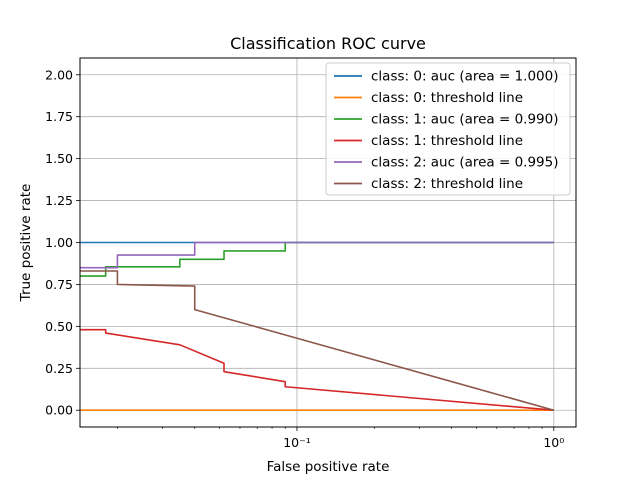 This screenshot has height=480, width=640. Describe the element at coordinates (59, 284) in the screenshot. I see `y-tick-label: 0.75` at that location.